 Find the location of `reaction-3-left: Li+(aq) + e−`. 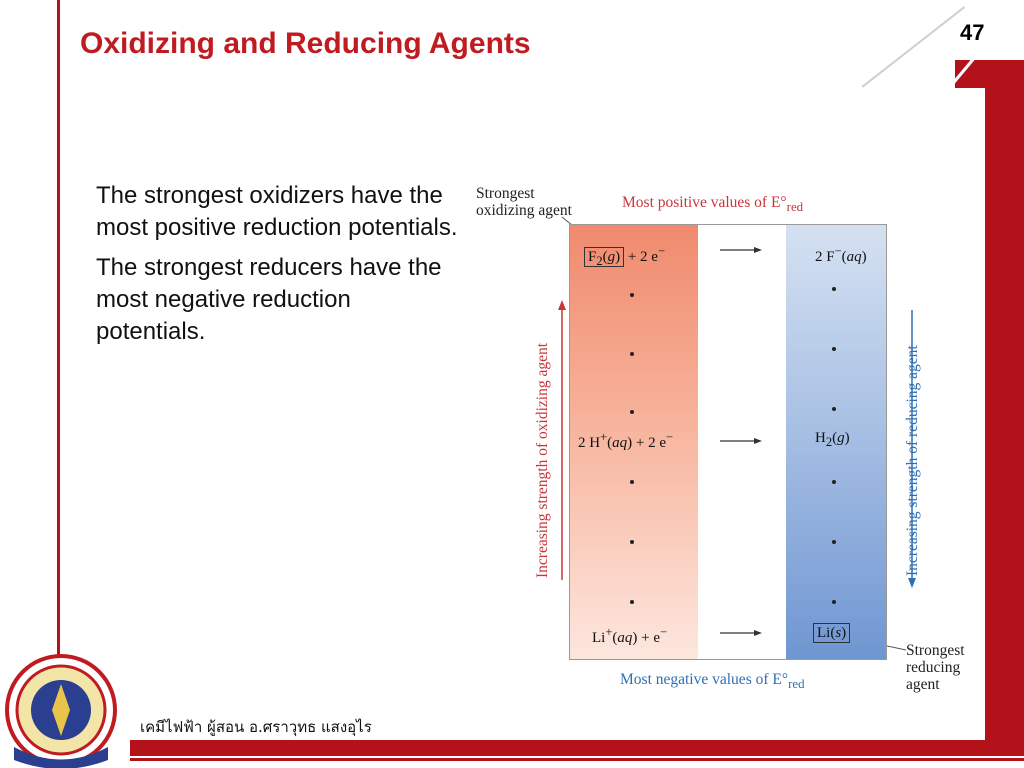

reaction-3-left: Li+(aq) + e− is located at coordinates (630, 635).